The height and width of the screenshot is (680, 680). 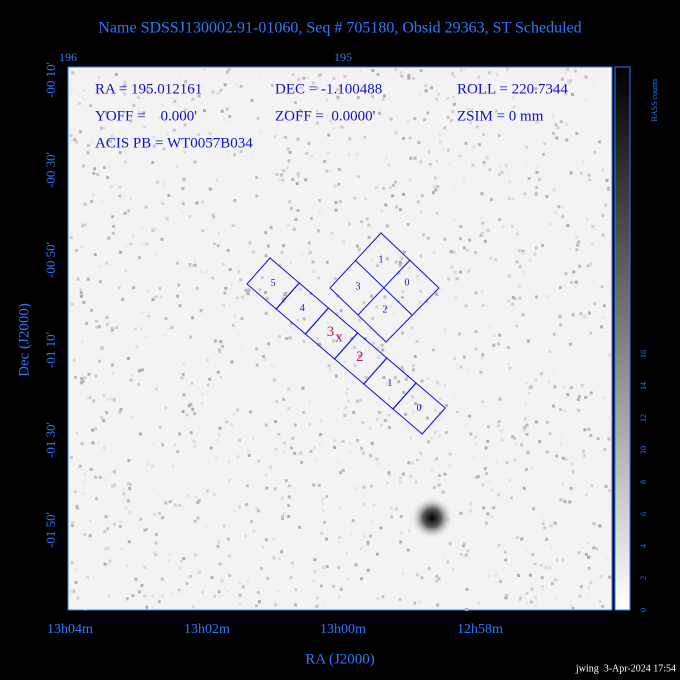 I want to click on top-tick-label: 196, so click(x=68, y=57).